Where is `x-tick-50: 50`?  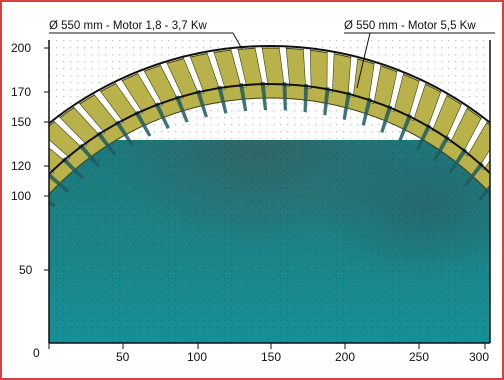 x-tick-50: 50 is located at coordinates (123, 357).